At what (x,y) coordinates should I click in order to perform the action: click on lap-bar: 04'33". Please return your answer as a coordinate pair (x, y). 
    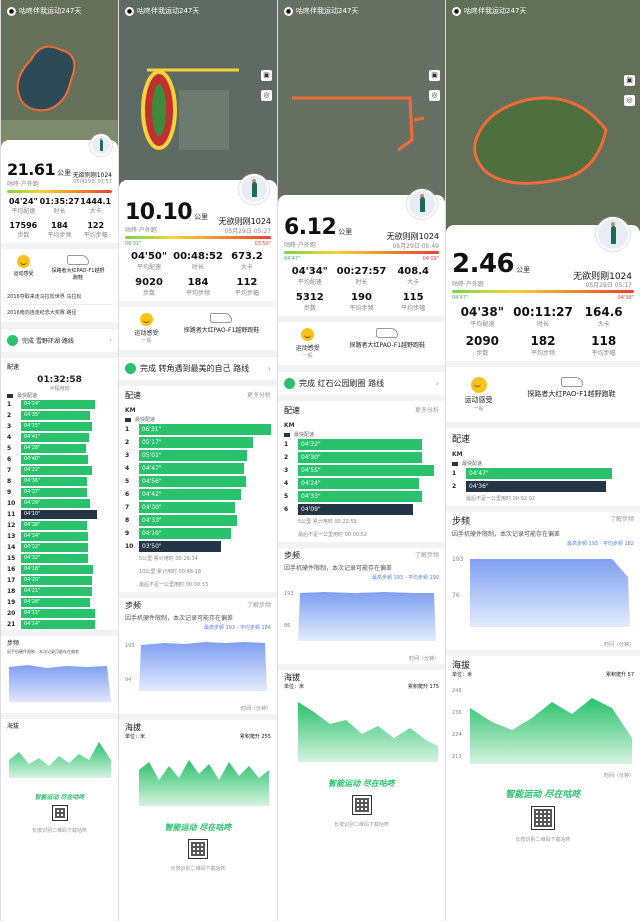
    Looking at the image, I should click on (360, 496).